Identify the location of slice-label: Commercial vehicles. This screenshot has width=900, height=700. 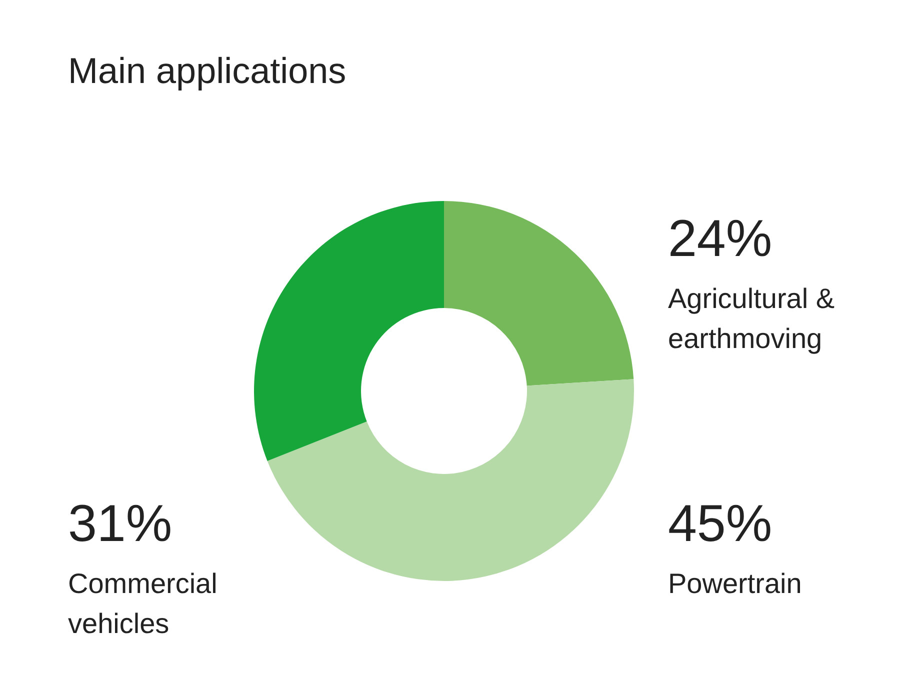
(143, 603).